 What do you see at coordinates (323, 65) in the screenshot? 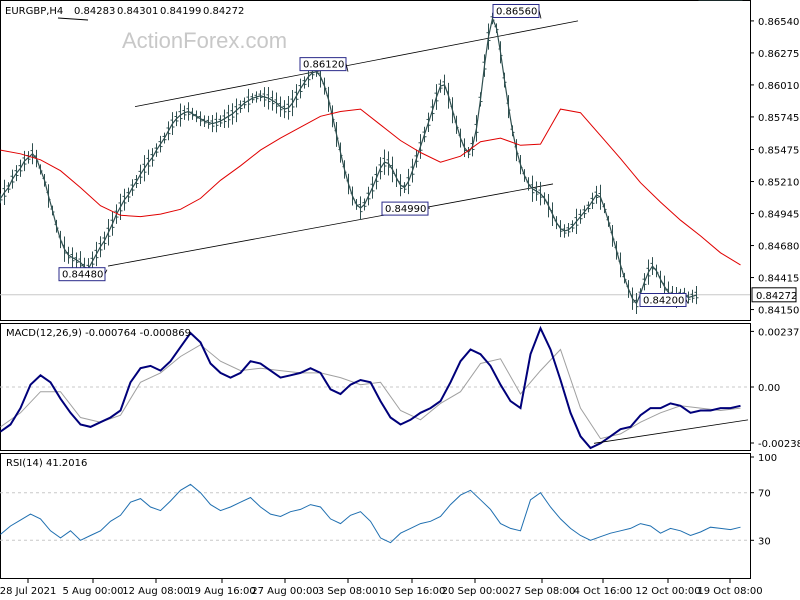
I see `level-label: 0.86120` at bounding box center [323, 65].